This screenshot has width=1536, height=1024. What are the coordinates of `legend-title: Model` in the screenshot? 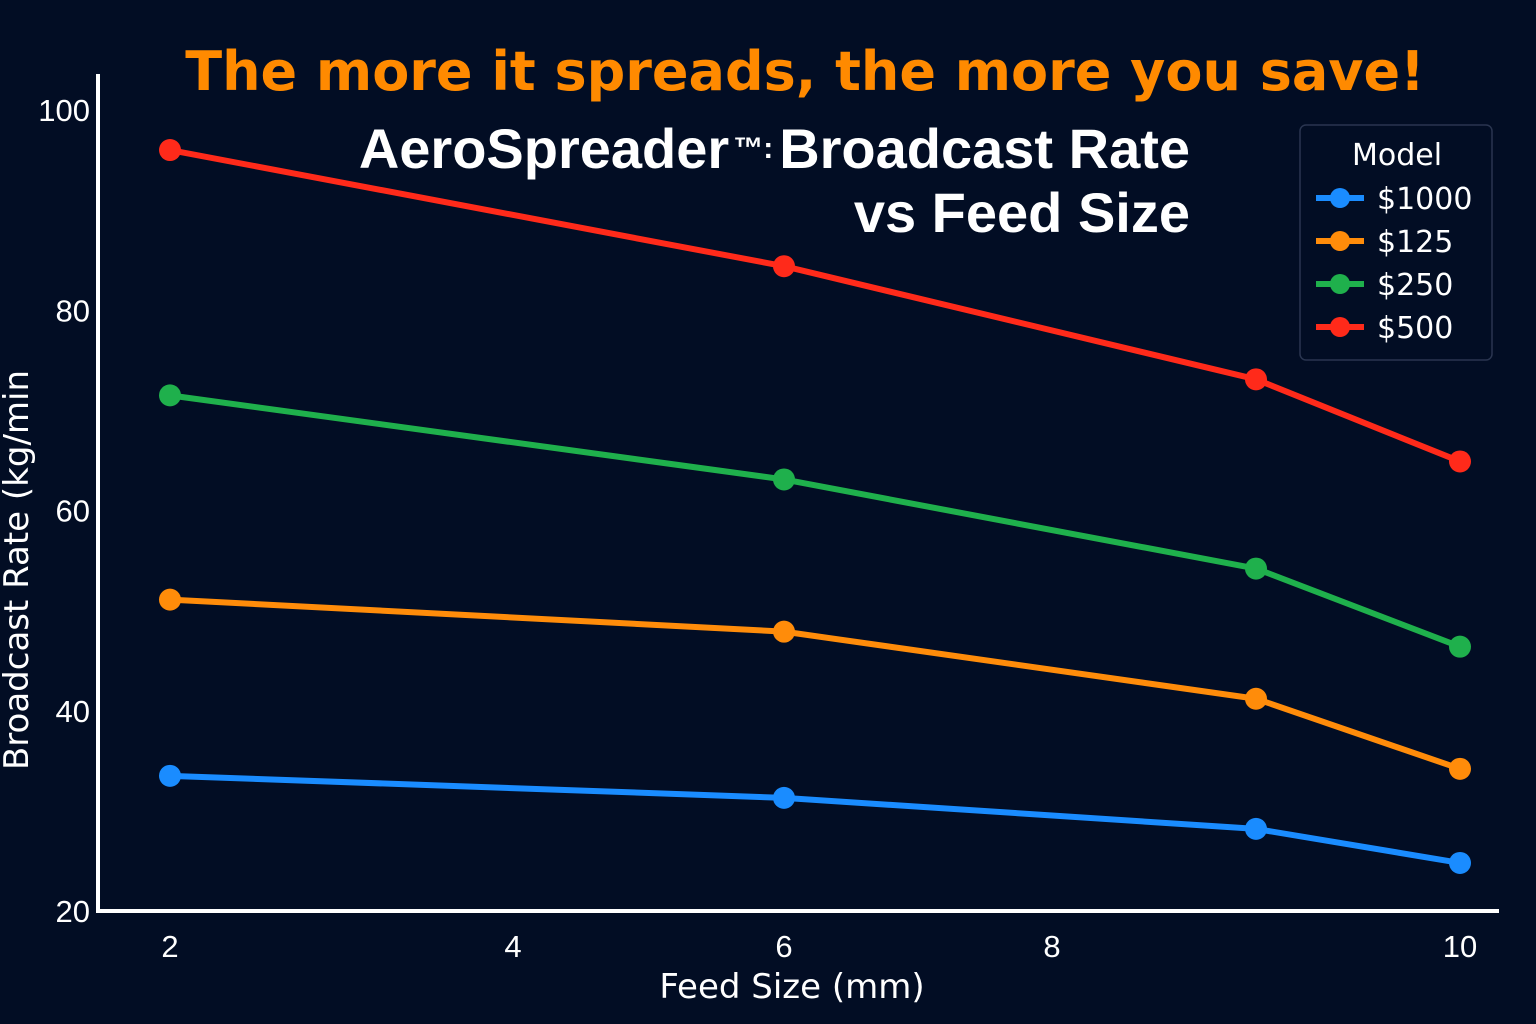 It's located at (1397, 155).